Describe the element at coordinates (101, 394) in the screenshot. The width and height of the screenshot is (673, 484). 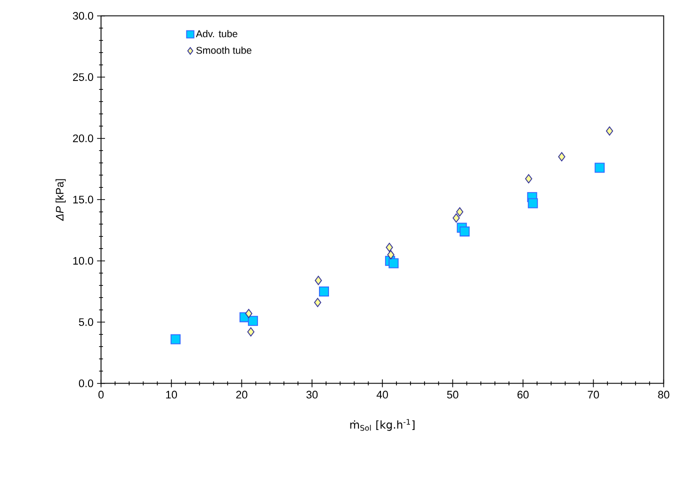
I see `x-tick-label: 0` at that location.